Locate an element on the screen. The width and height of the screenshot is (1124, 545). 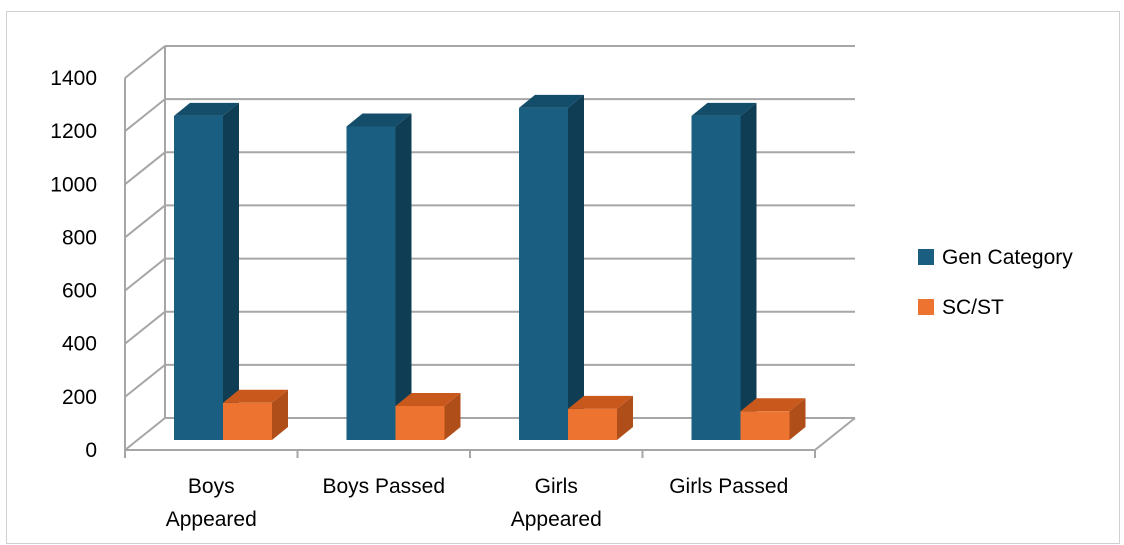
y-tick-label: 1000 is located at coordinates (73, 184).